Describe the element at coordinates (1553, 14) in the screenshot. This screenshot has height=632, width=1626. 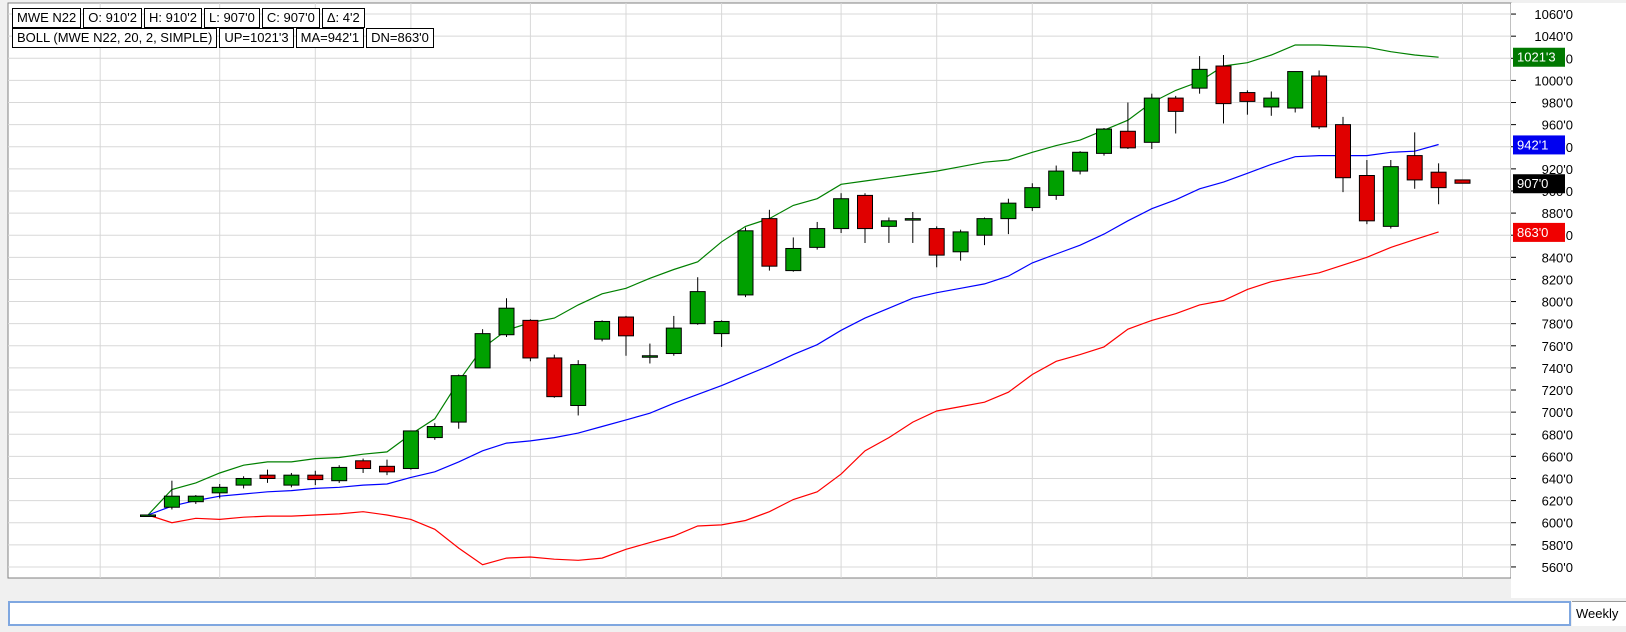
I see `y-tick-label: 1060'0` at that location.